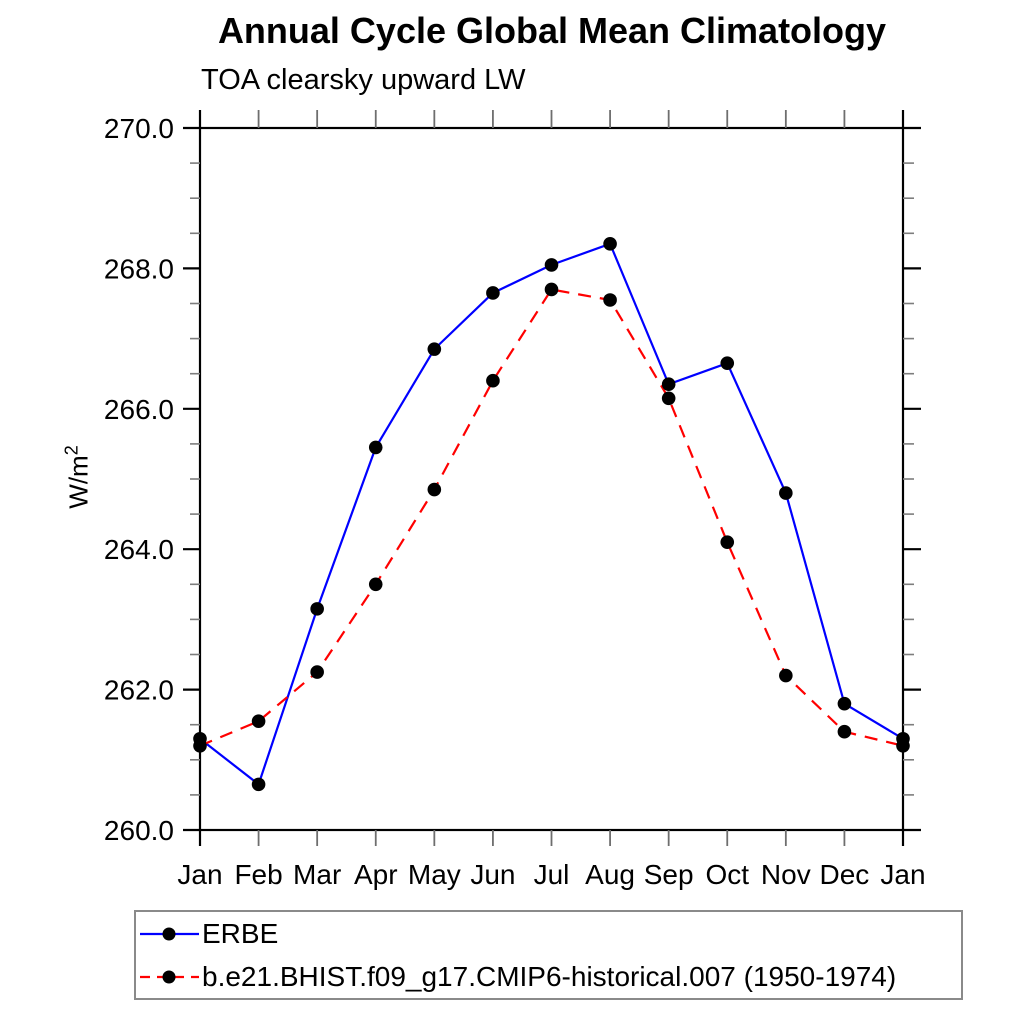 This screenshot has width=1024, height=1024. I want to click on x-tick-label: Nov, so click(786, 874).